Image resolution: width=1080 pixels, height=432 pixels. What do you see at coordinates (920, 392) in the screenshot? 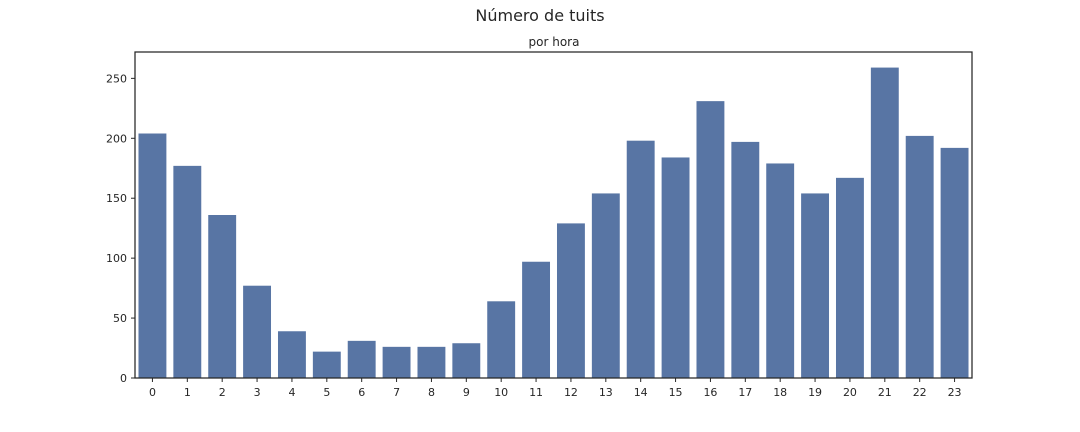
I see `x-tick-label: 22` at bounding box center [920, 392].